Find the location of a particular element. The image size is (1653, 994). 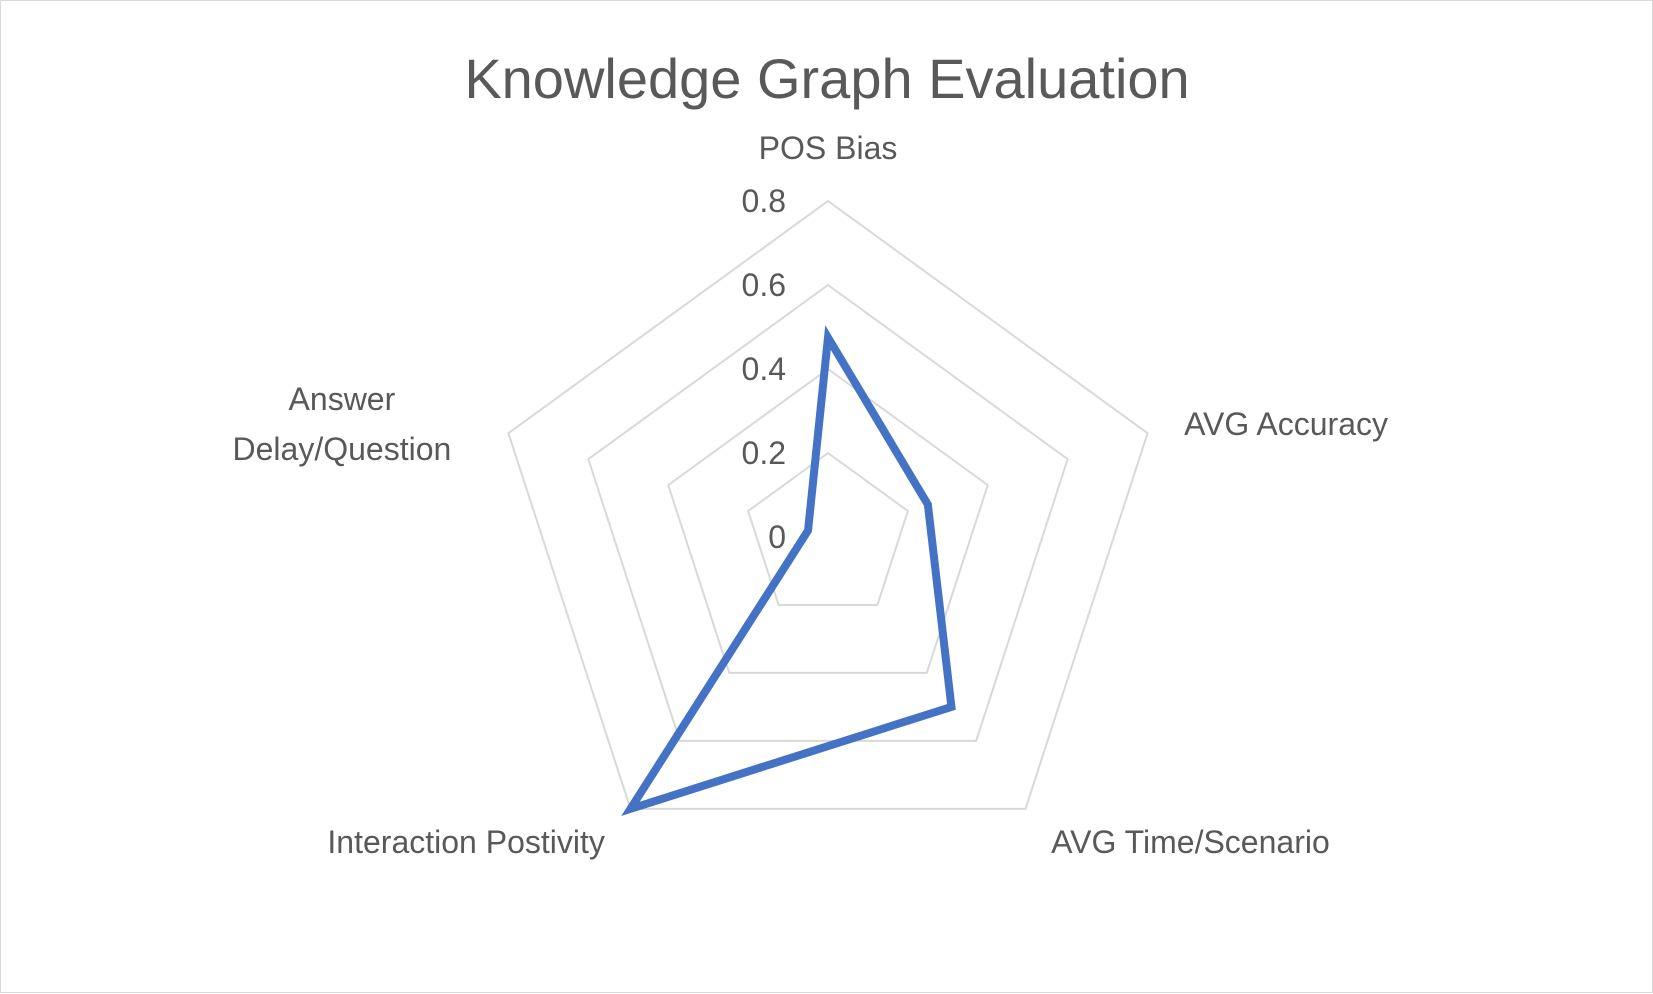

tick-labels: 0 0.2 0.4 0.6 0.8 is located at coordinates (764, 369).